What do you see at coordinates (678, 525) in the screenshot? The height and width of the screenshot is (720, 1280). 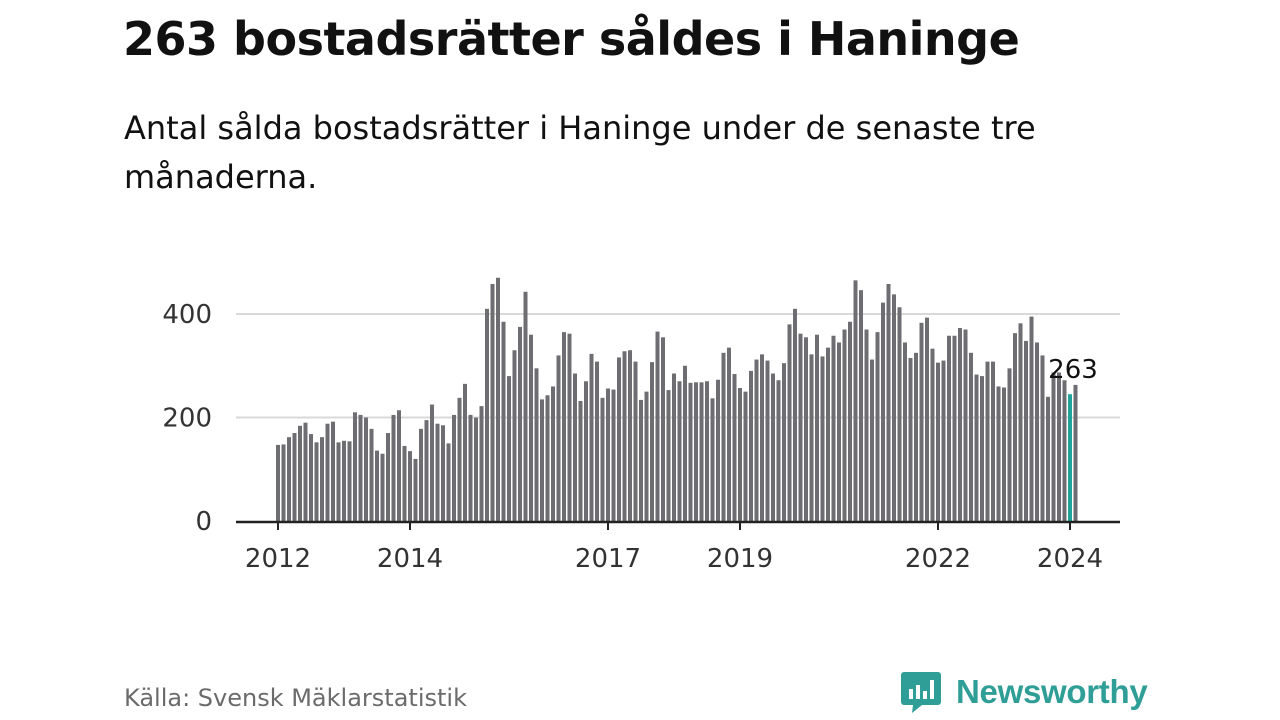 I see `axes` at bounding box center [678, 525].